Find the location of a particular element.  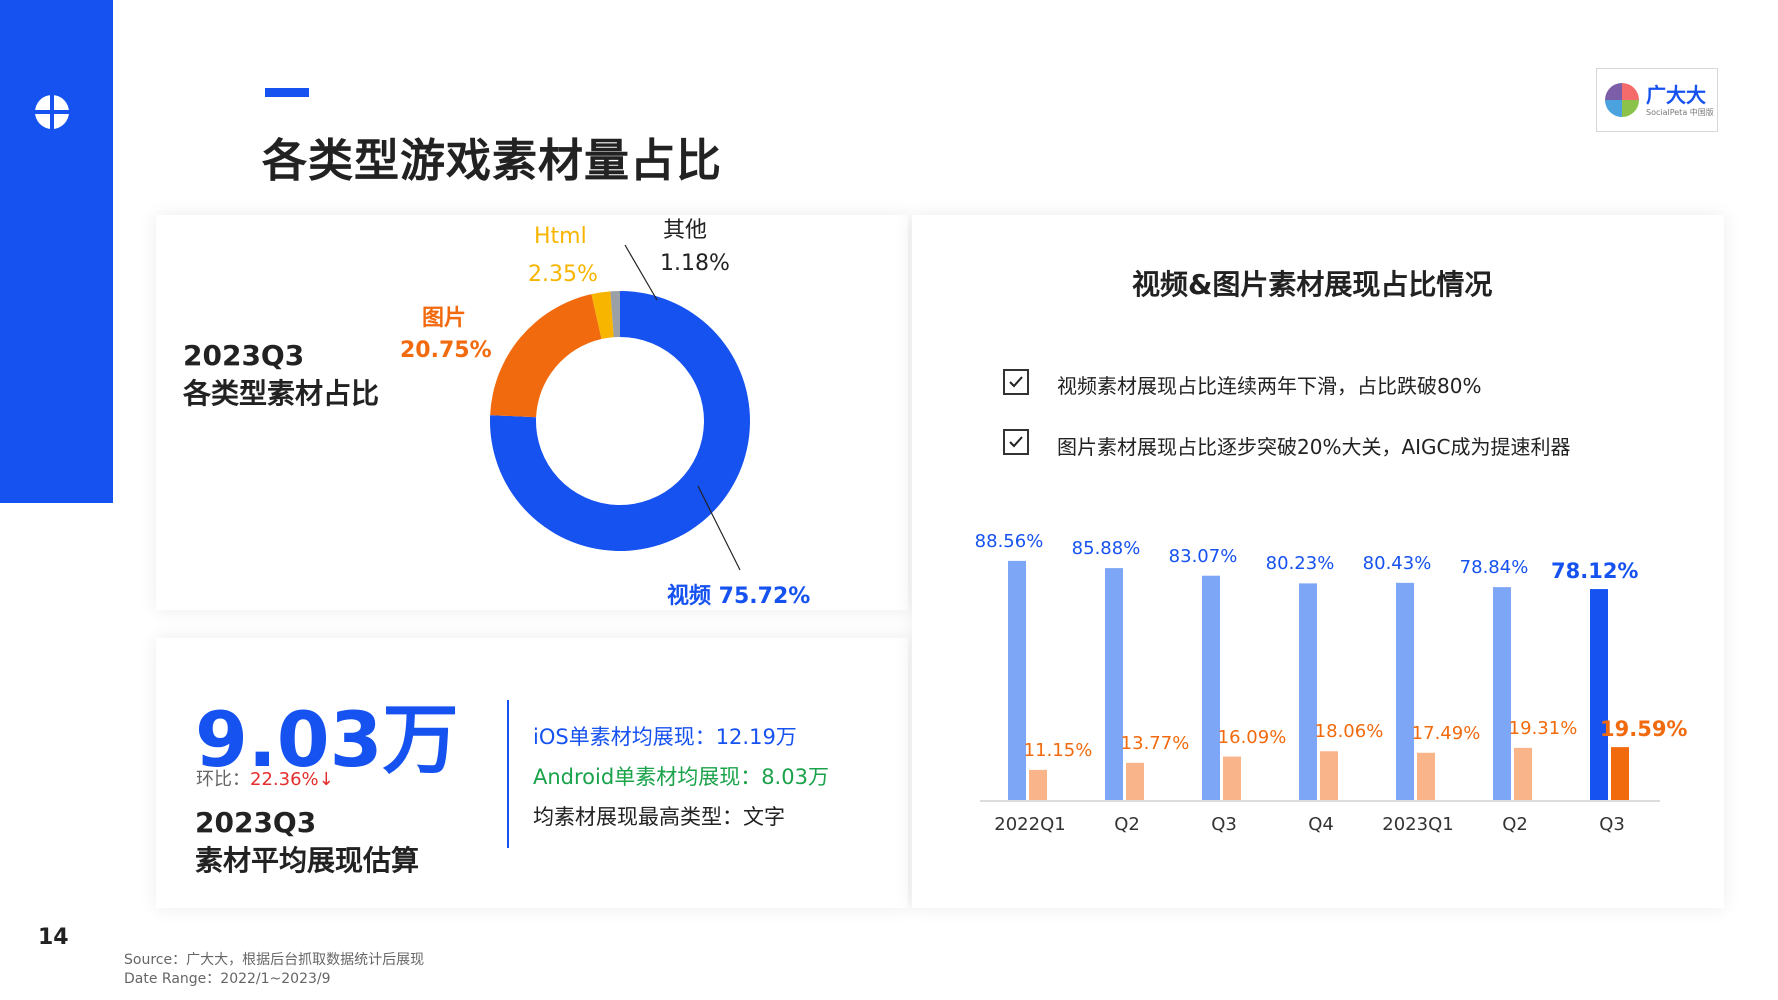

x-tick-label: 2023Q1 is located at coordinates (1418, 824).